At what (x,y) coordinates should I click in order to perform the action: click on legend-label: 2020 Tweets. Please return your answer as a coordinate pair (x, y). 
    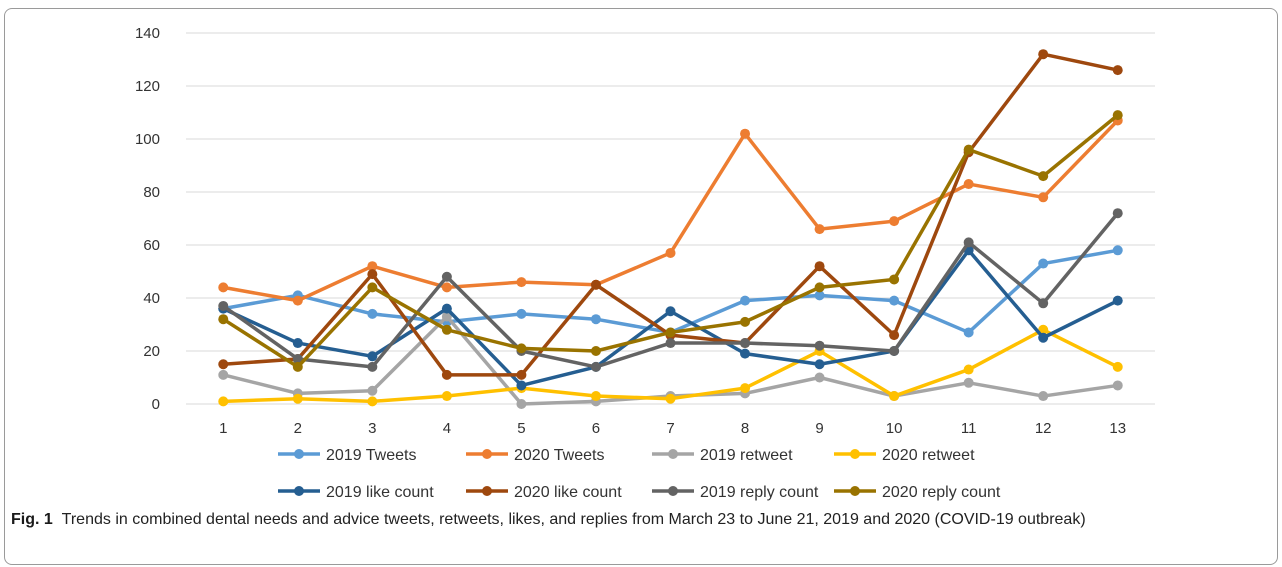
    Looking at the image, I should click on (559, 455).